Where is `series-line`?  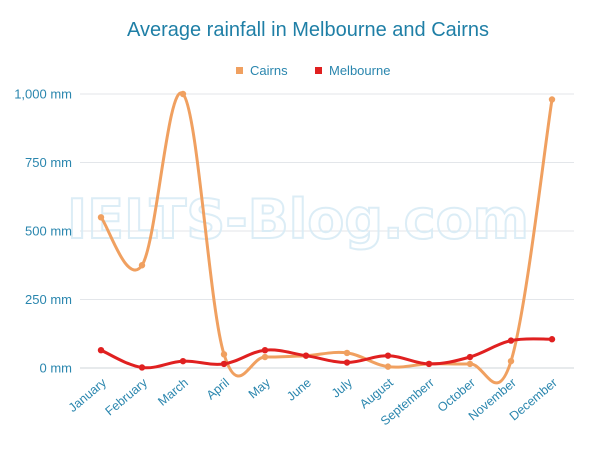 series-line is located at coordinates (326, 353).